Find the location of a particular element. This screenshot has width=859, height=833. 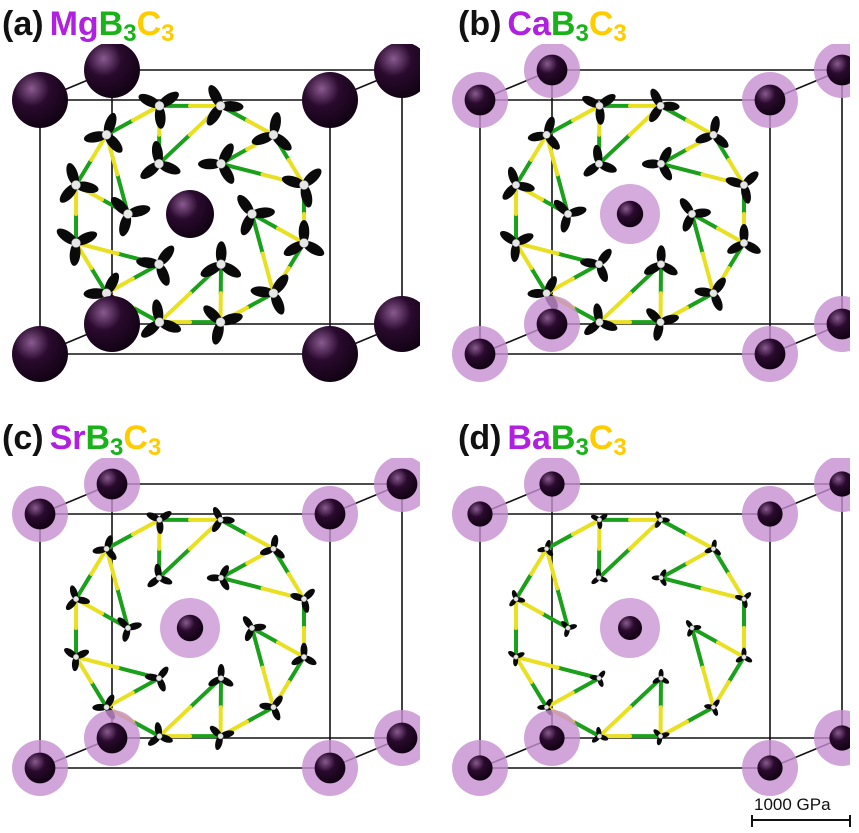

metal-symbol: Ba is located at coordinates (529, 438).